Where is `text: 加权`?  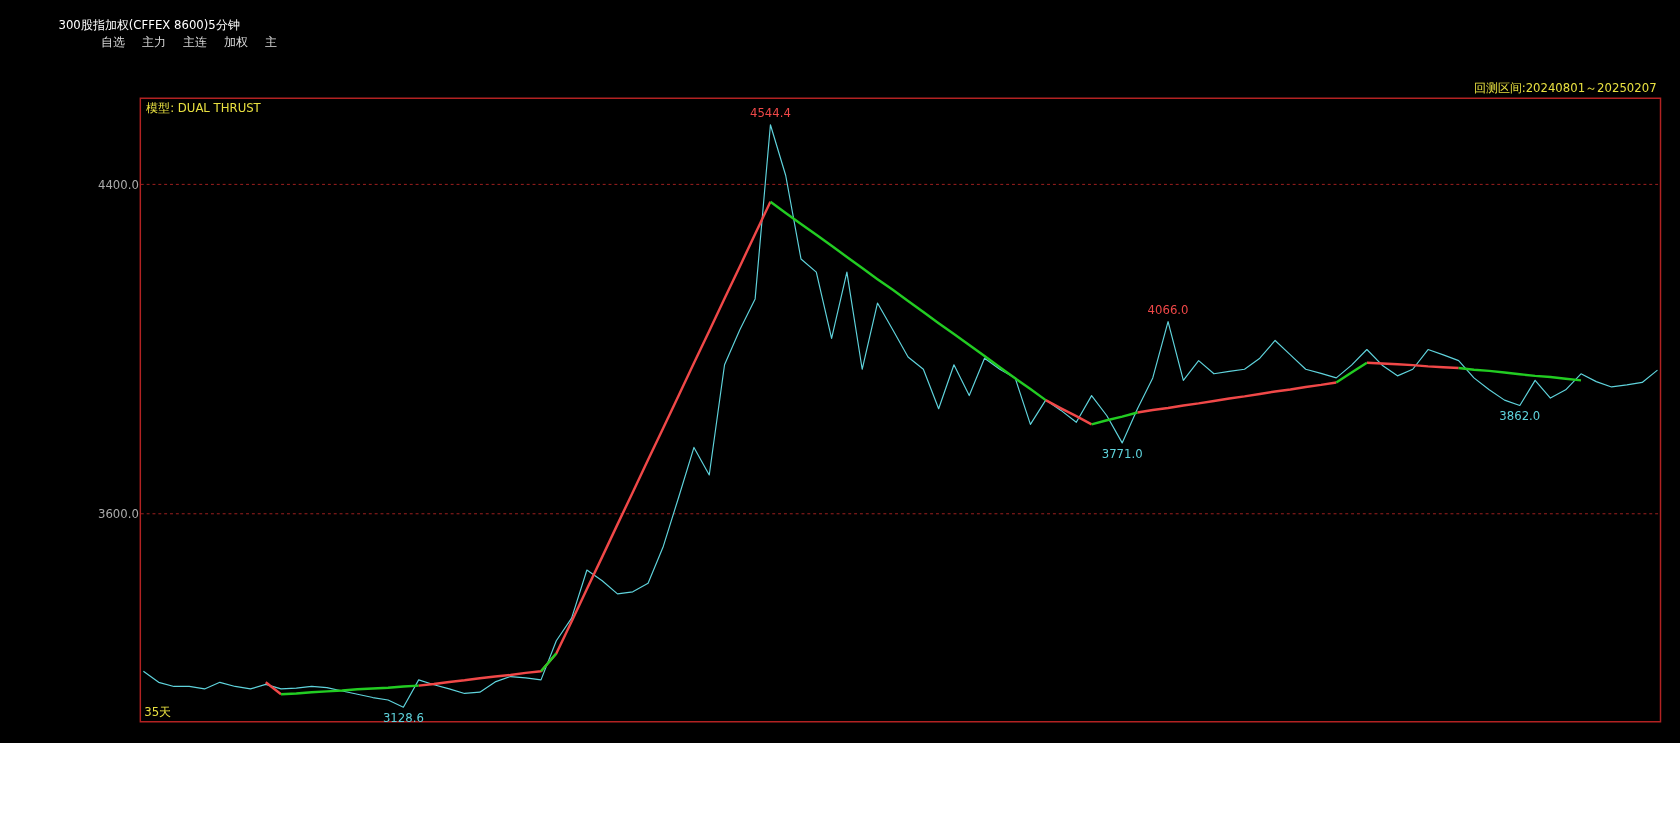
text: 加权 is located at coordinates (236, 41).